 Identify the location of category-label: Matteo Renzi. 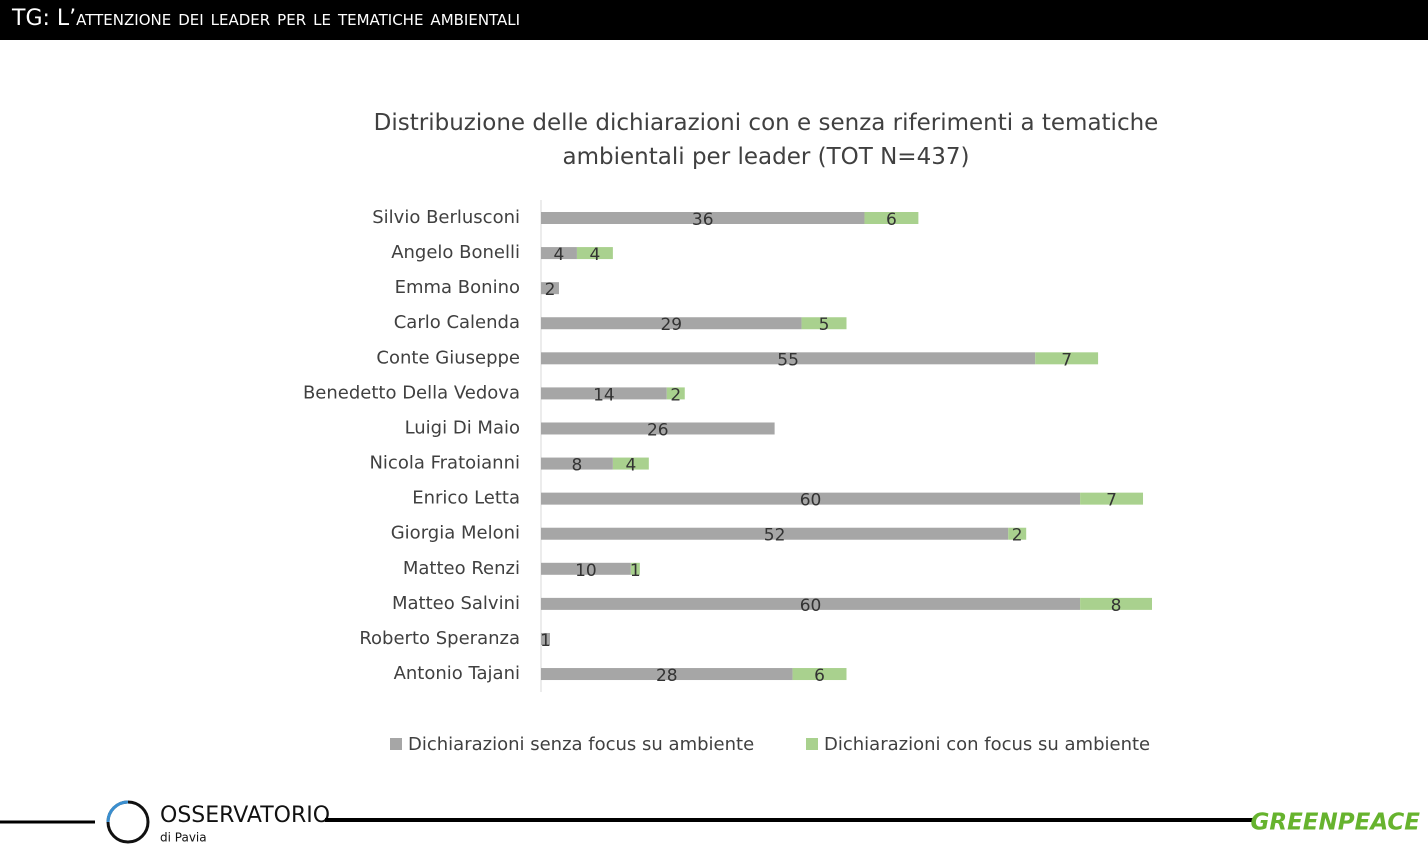
(461, 568).